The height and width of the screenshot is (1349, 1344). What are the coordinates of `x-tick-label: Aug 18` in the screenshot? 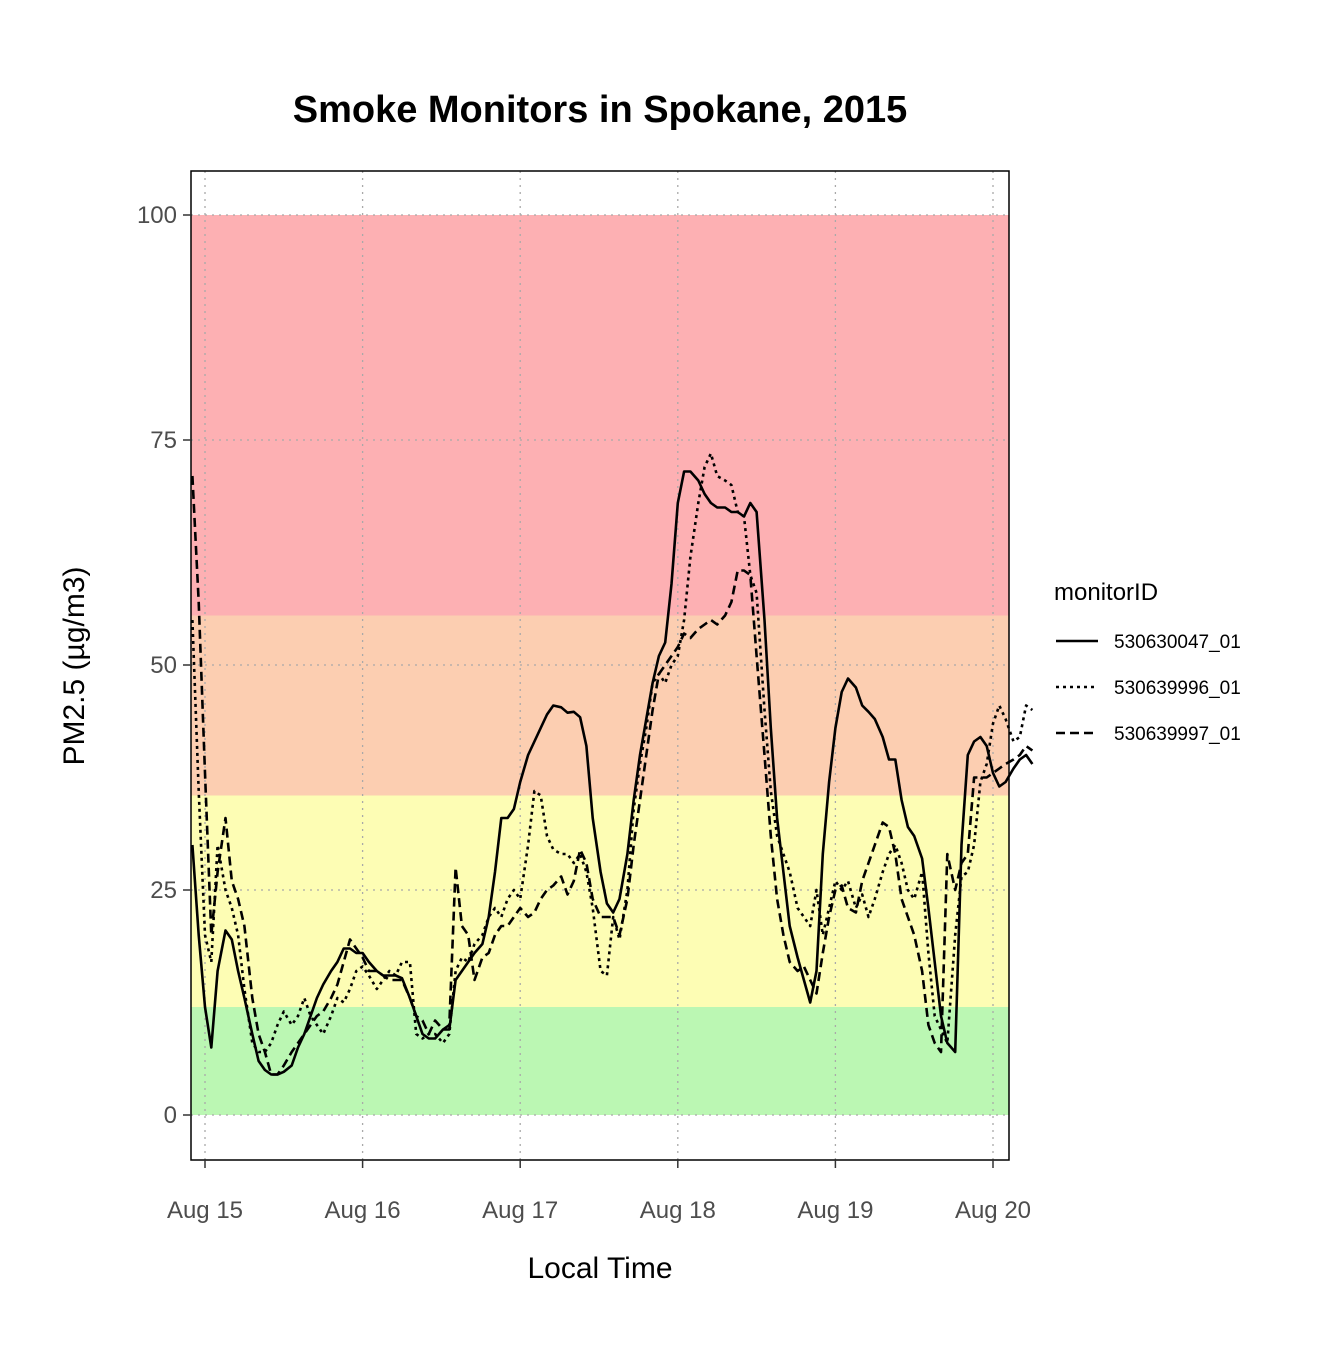 It's located at (678, 1210).